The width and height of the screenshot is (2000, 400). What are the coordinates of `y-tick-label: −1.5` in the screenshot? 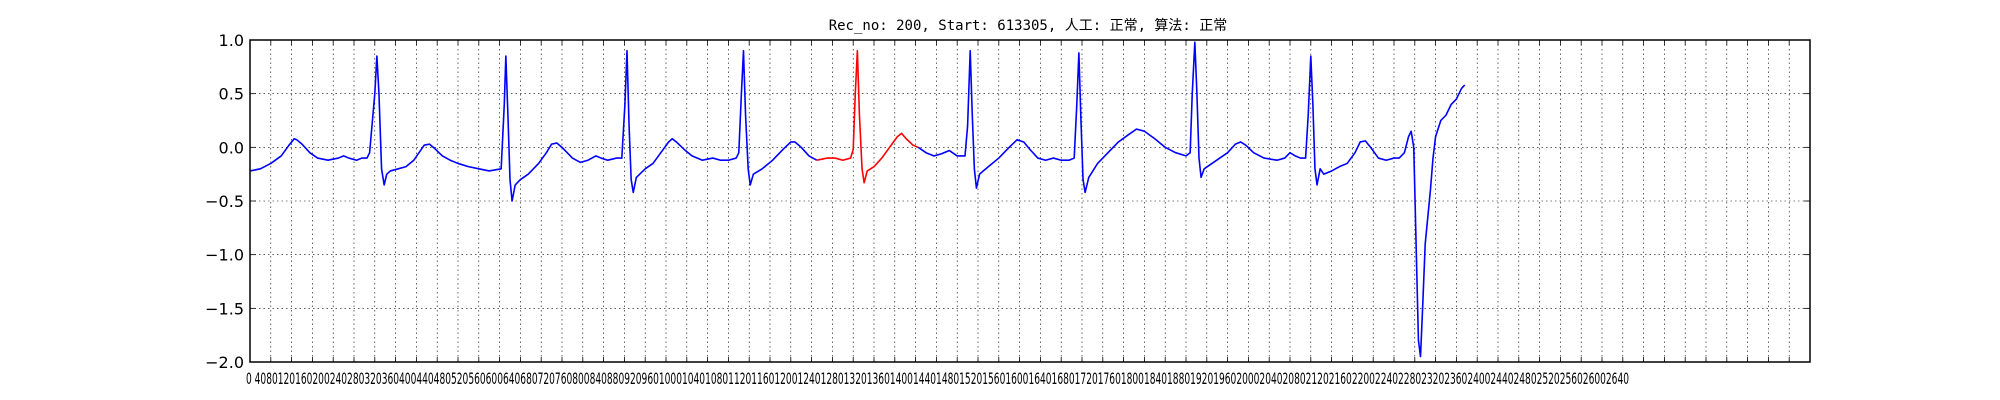 It's located at (224, 308).